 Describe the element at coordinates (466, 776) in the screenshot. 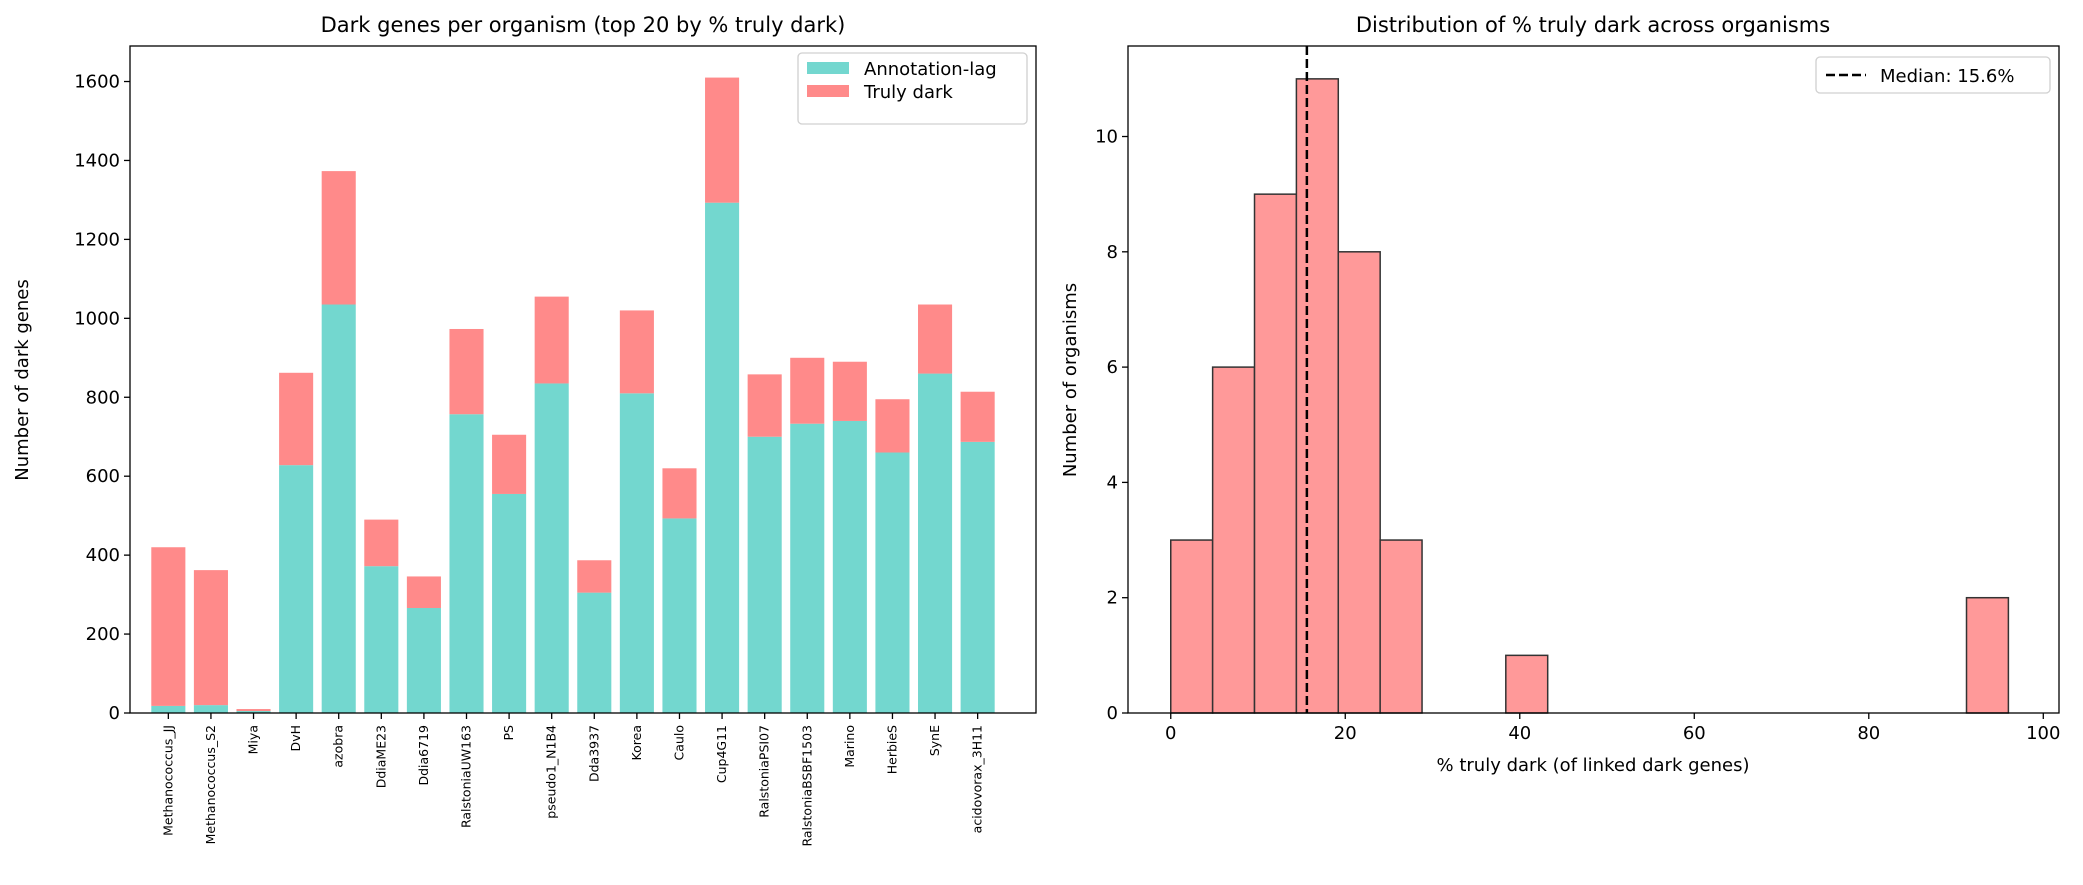

I see `x-tick-label: RalstoniaUW163` at that location.